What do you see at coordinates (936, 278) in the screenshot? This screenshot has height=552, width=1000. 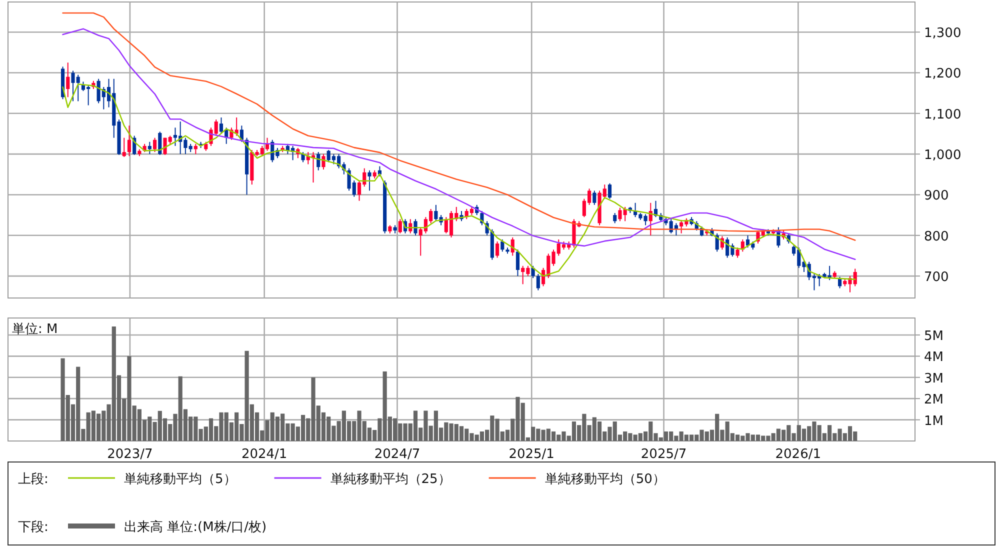 I see `y-tick-label: 700` at bounding box center [936, 278].